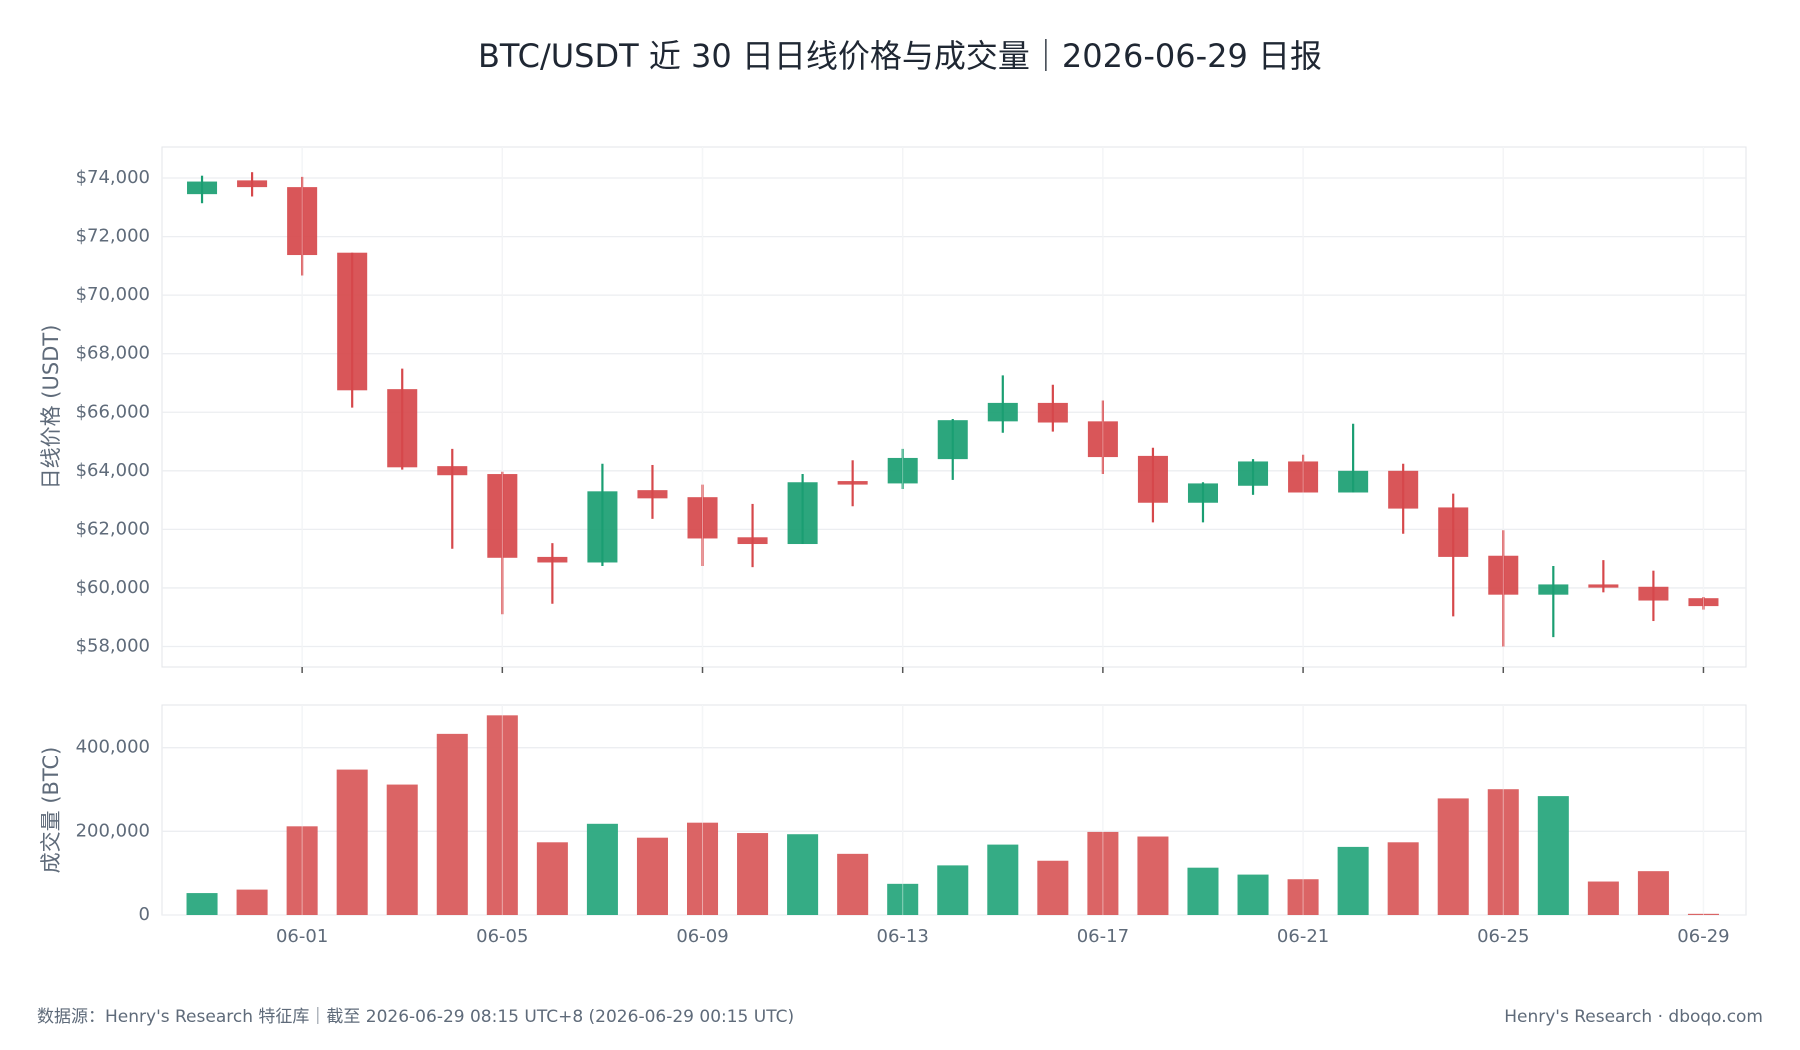  Describe the element at coordinates (903, 936) in the screenshot. I see `x-tick-label: 06-13` at that location.